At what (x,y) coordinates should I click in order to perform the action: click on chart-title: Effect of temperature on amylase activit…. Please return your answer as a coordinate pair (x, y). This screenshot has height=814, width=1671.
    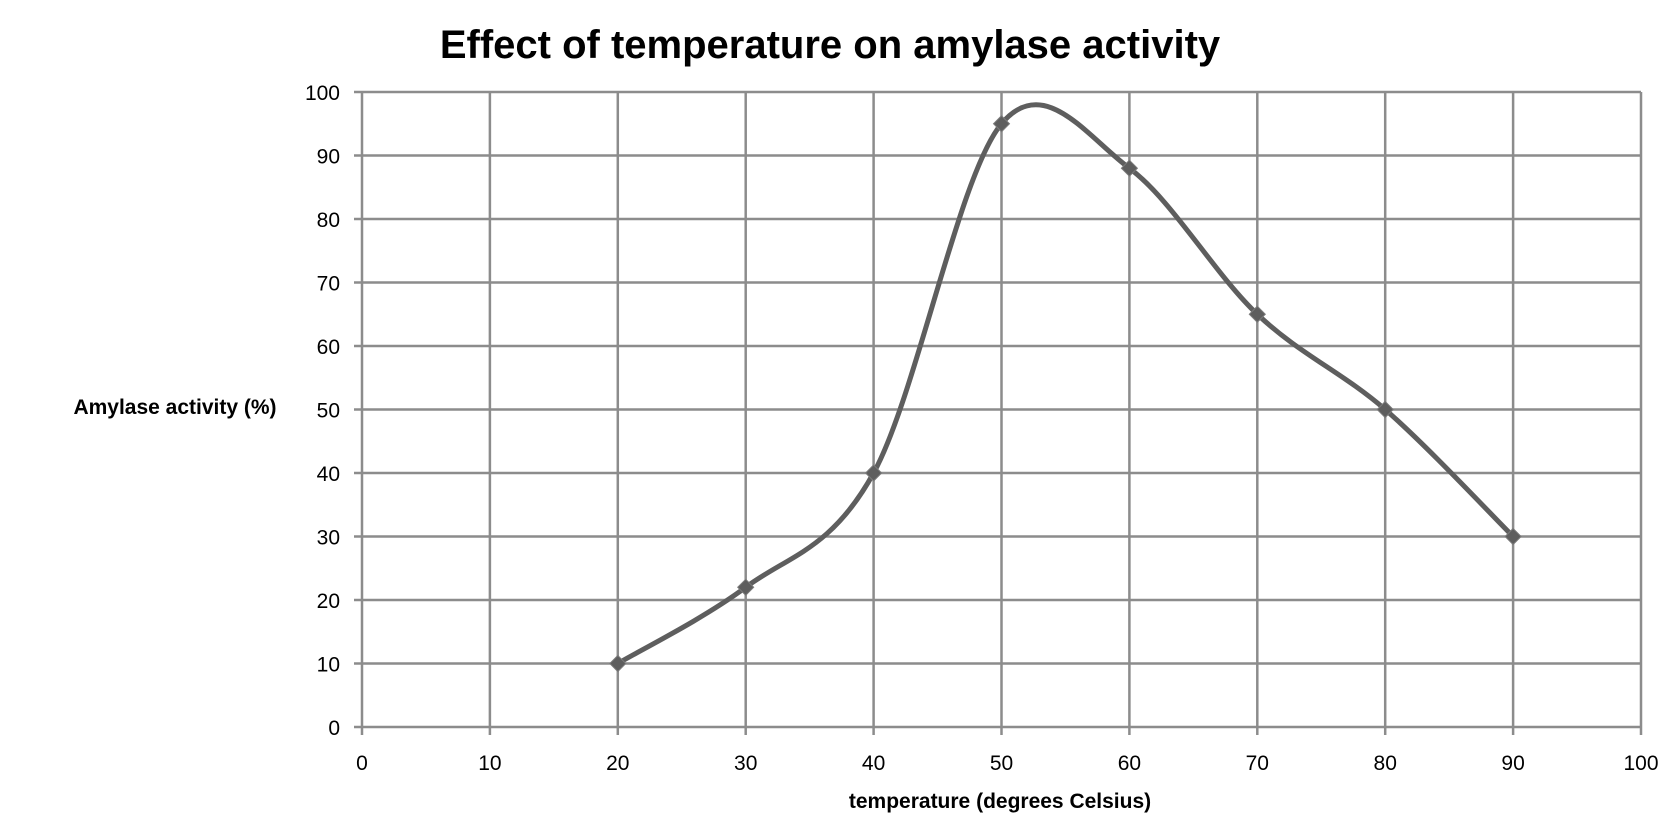
    Looking at the image, I should click on (830, 45).